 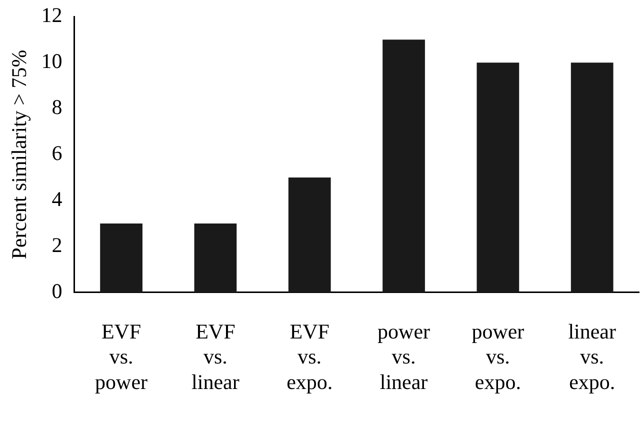 What do you see at coordinates (57, 290) in the screenshot?
I see `y-tick-label: 0` at bounding box center [57, 290].